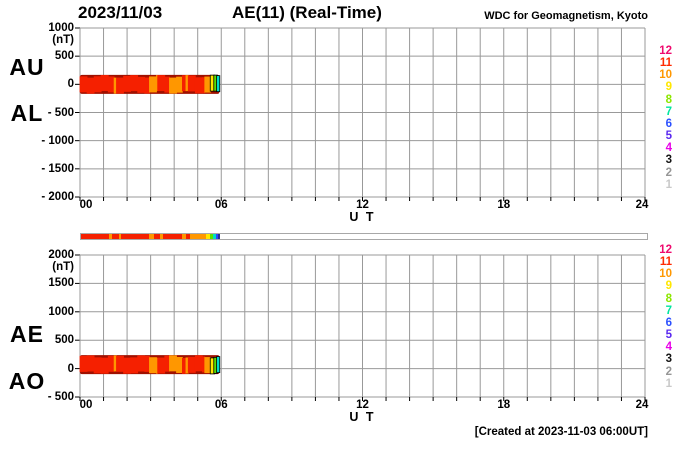 Image resolution: width=700 pixels, height=450 pixels. Describe the element at coordinates (362, 205) in the screenshot. I see `au-al-x-tick-label: 12` at that location.